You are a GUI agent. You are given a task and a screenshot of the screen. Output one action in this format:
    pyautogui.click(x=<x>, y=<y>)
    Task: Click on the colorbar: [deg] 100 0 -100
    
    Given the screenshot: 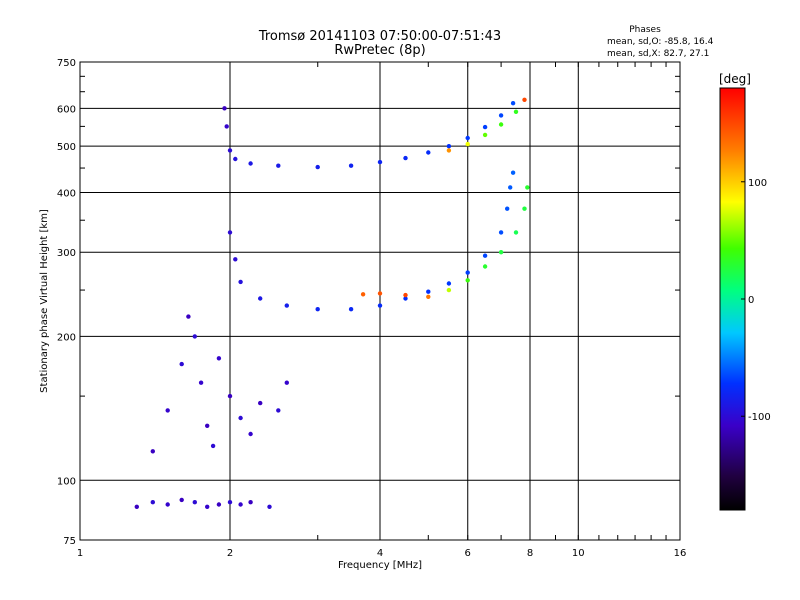 What is the action you would take?
    pyautogui.click(x=745, y=291)
    